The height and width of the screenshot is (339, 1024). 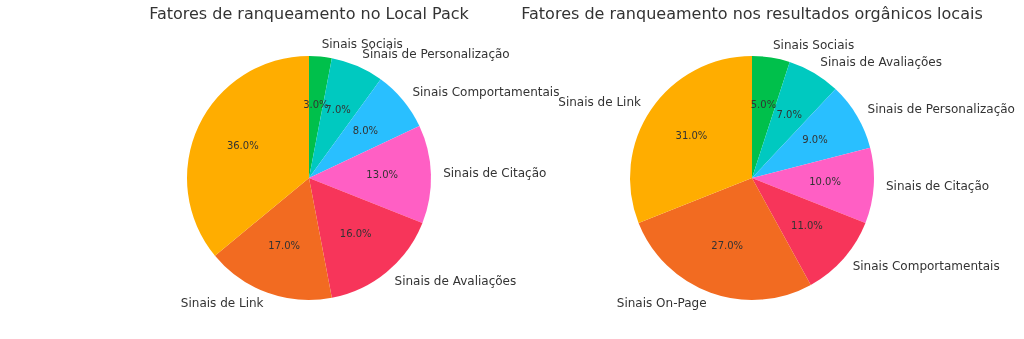 I want to click on slice-label: Sinais de Personalização, so click(x=941, y=108).